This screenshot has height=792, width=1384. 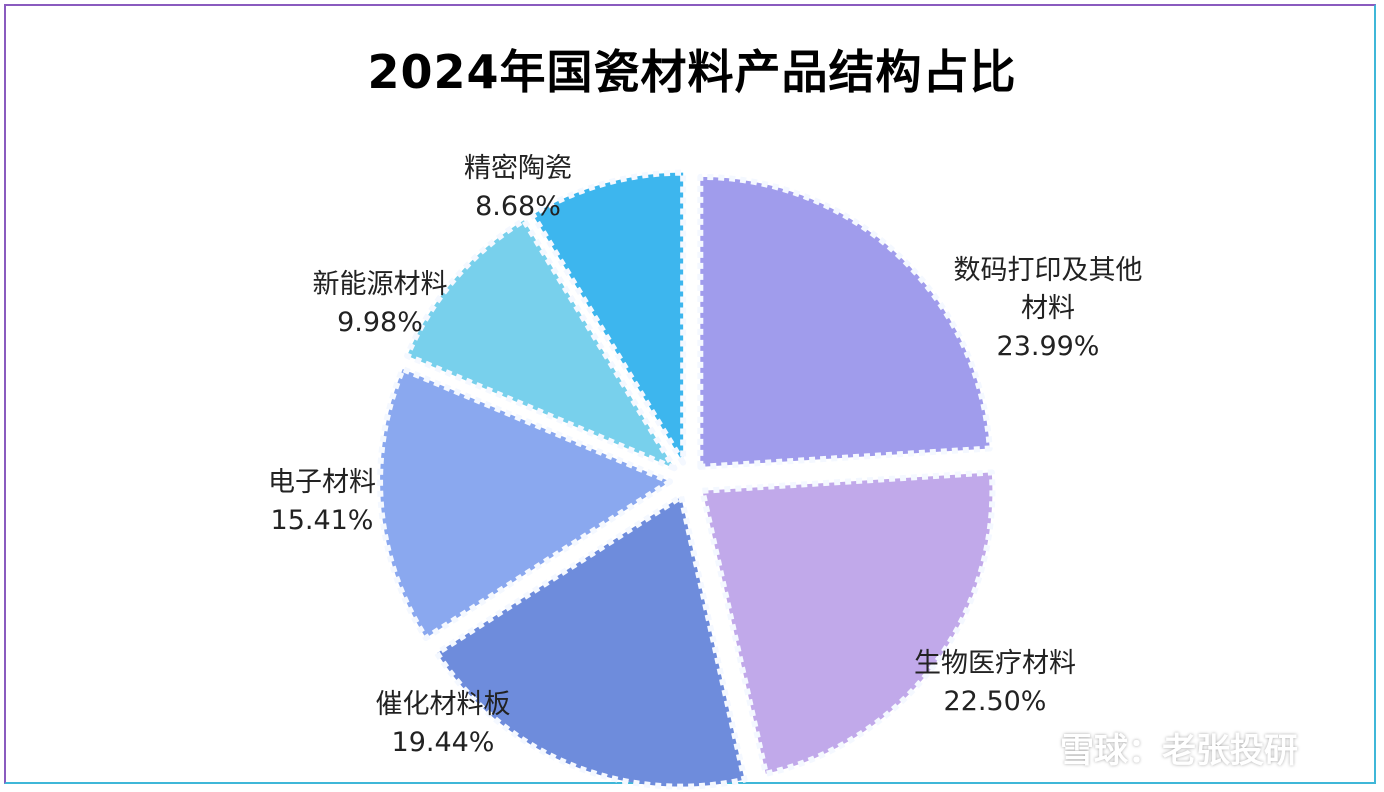 I want to click on slice-label: 催化材料板 19.44%, so click(x=443, y=724).